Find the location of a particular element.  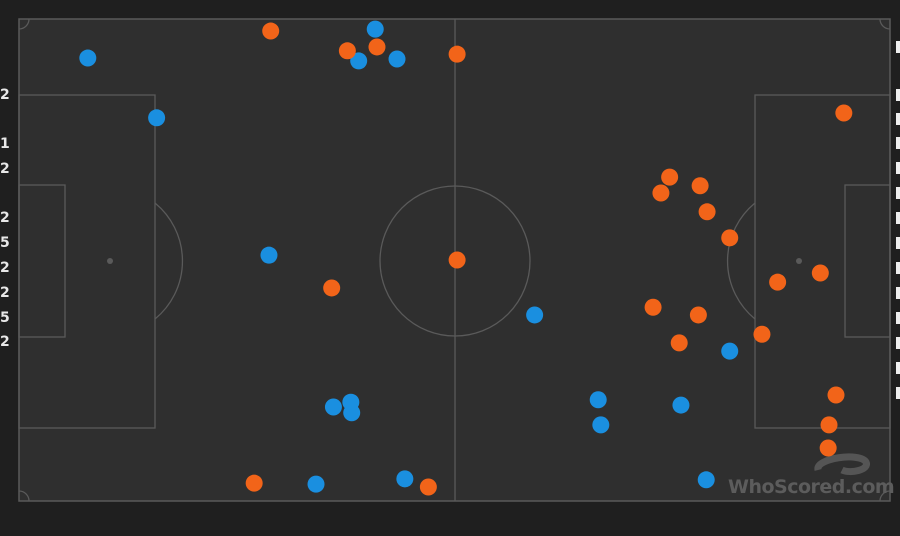

left-number: 1 is located at coordinates (5, 144).